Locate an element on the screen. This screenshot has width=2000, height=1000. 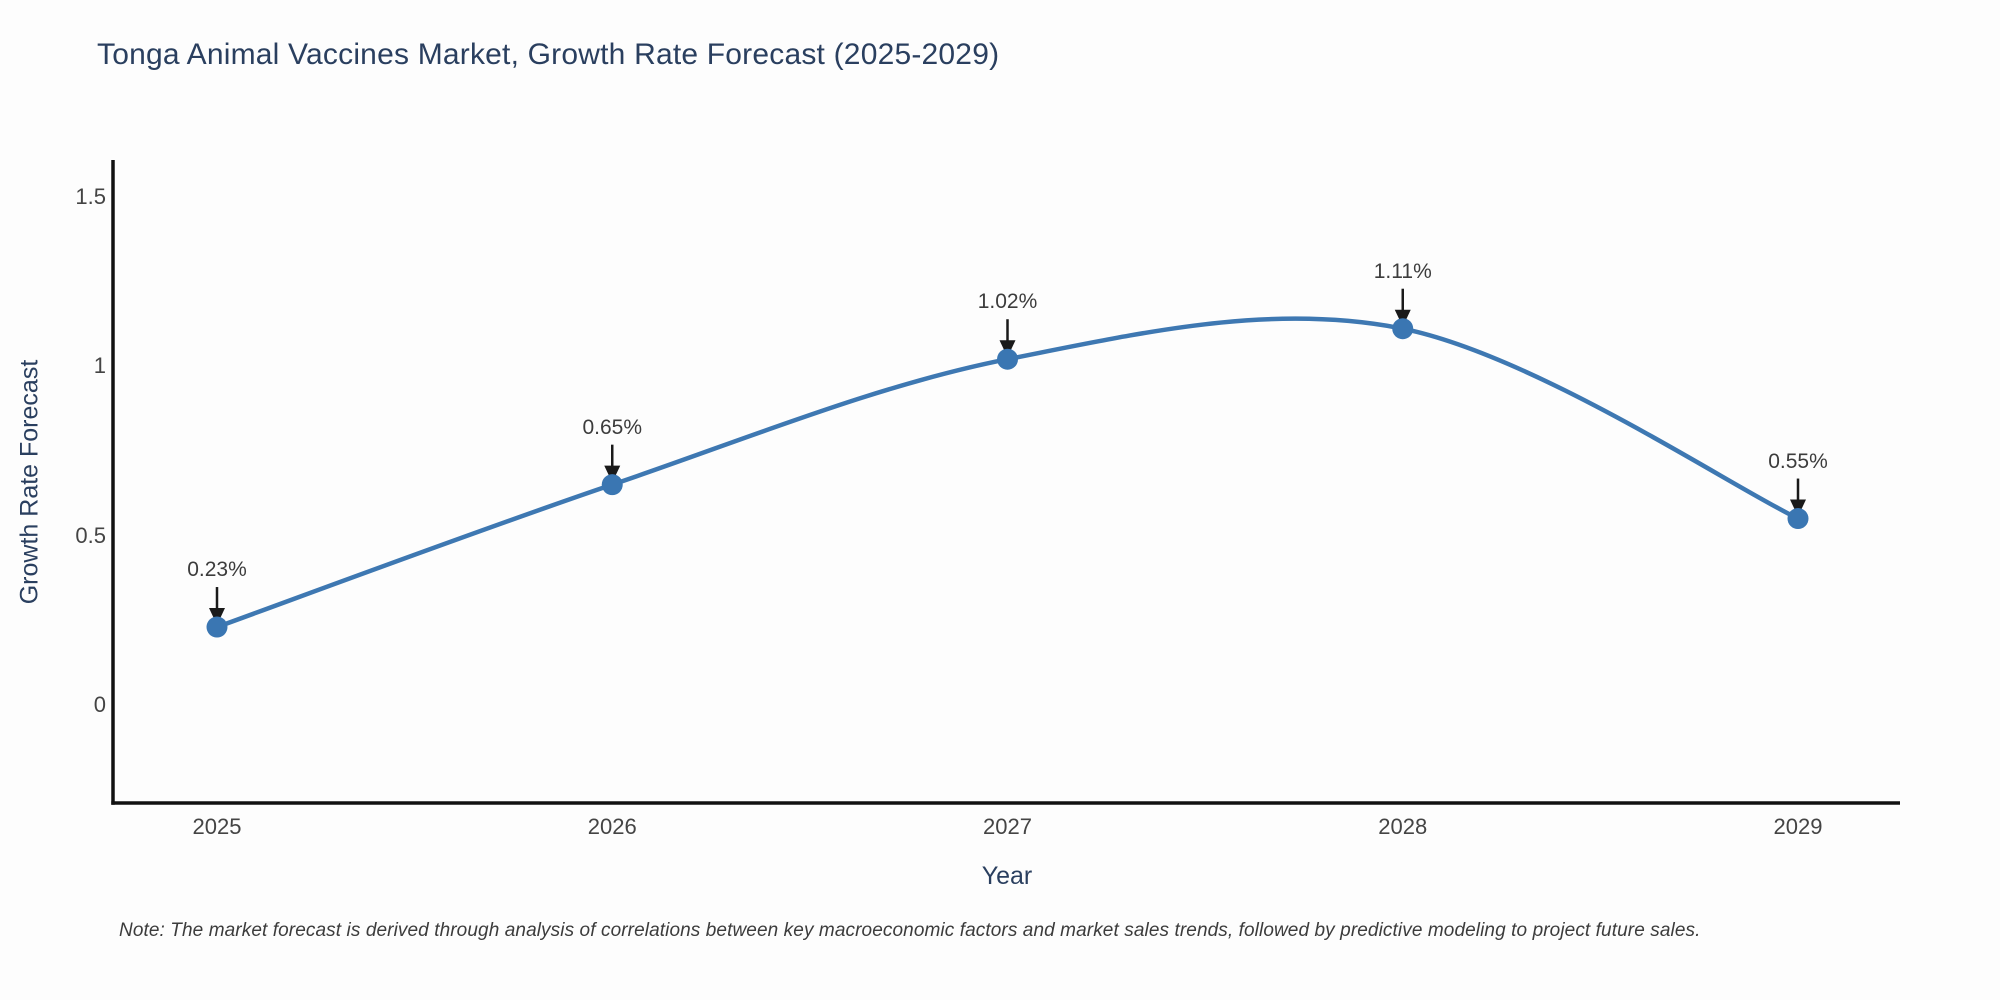
x-tick-label: 2028 is located at coordinates (1403, 826).